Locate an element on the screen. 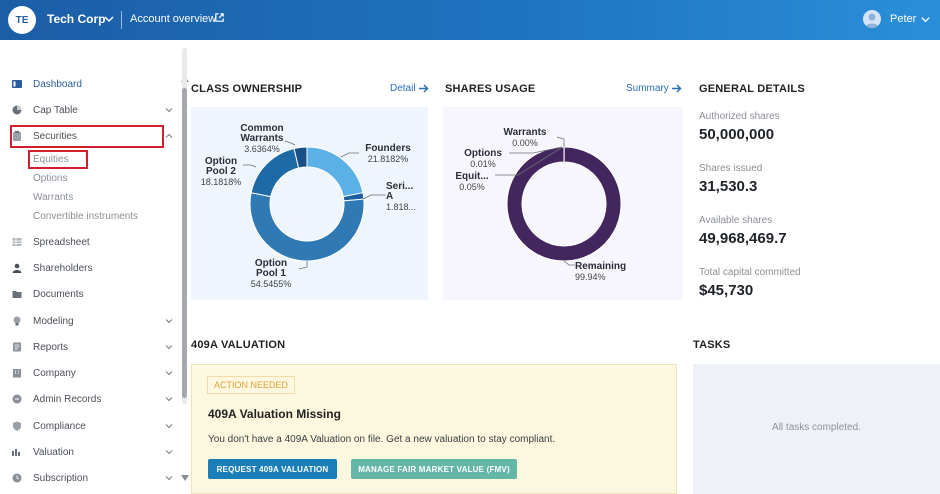 The image size is (940, 494). manage-fmv-button: MANAGE FAIR MARKET VALUE (FMV) is located at coordinates (434, 469).